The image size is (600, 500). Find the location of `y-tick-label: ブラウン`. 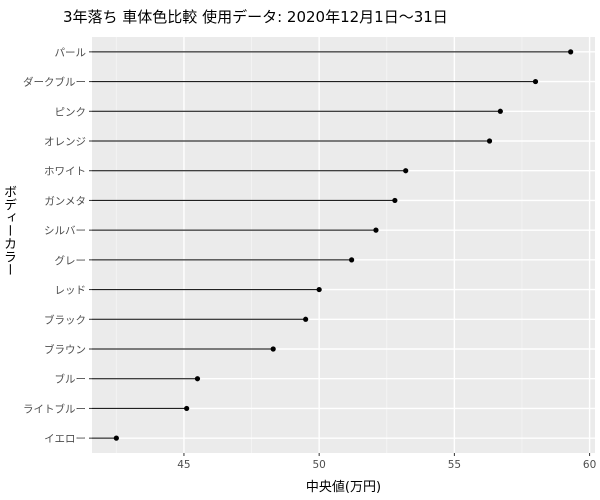

y-tick-label: ブラウン is located at coordinates (65, 349).